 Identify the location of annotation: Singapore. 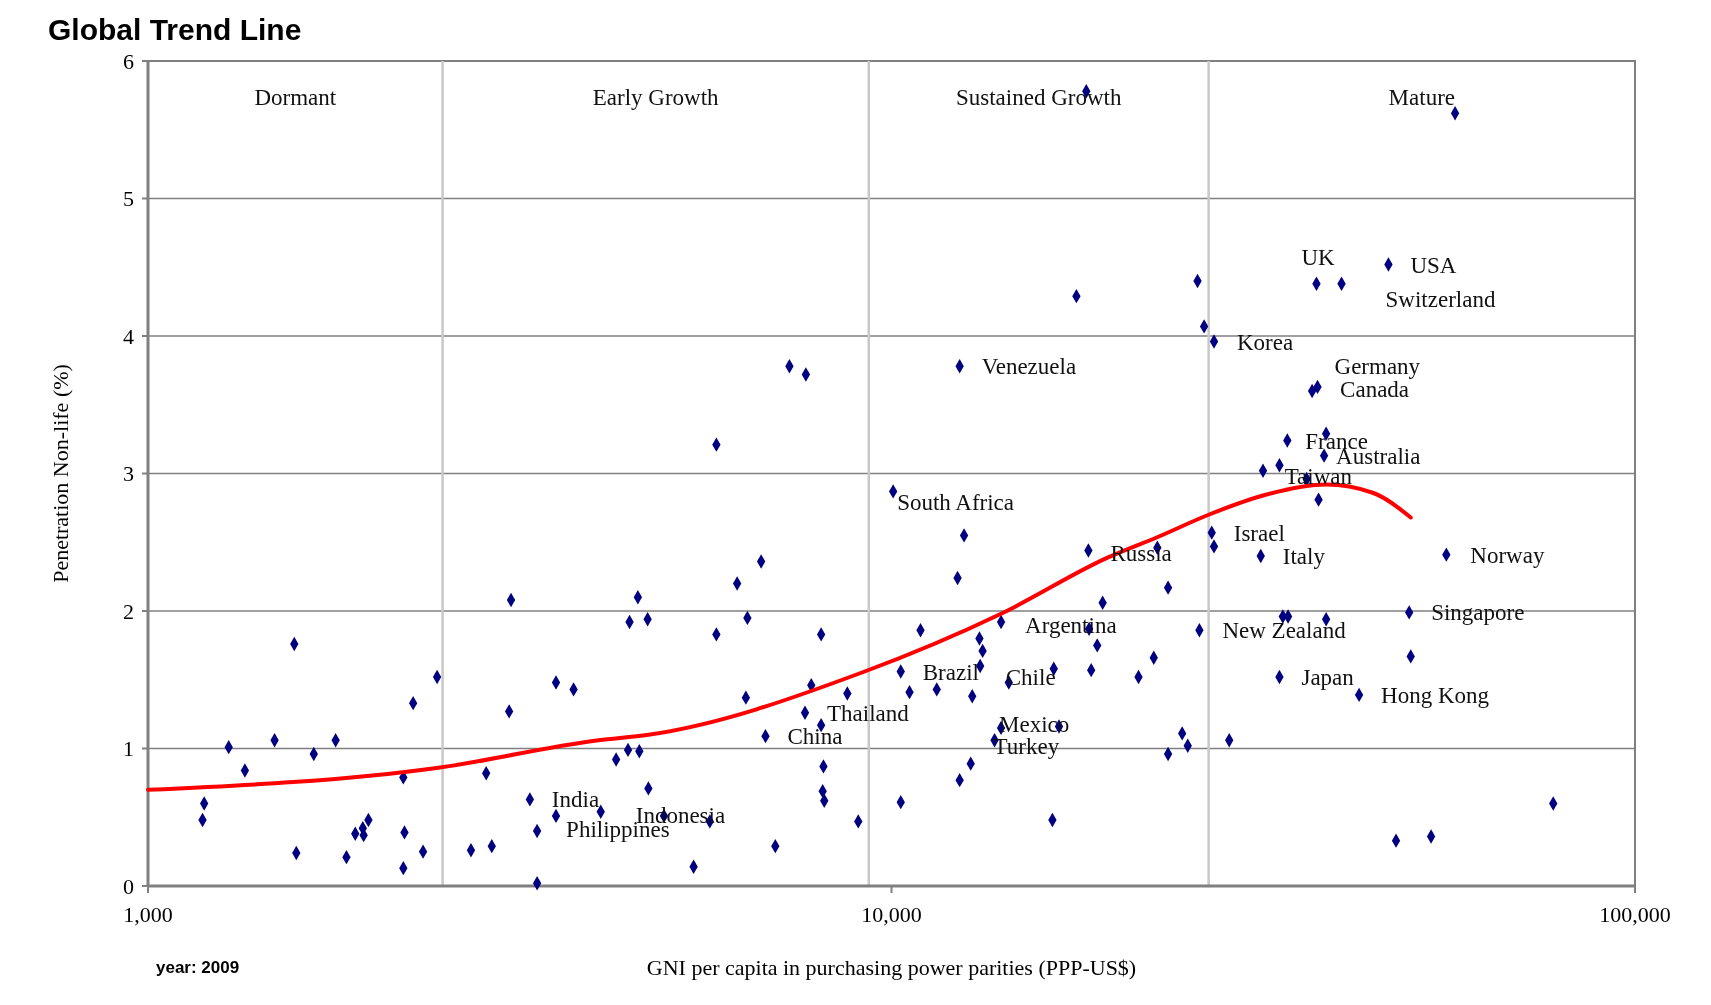
(1478, 613).